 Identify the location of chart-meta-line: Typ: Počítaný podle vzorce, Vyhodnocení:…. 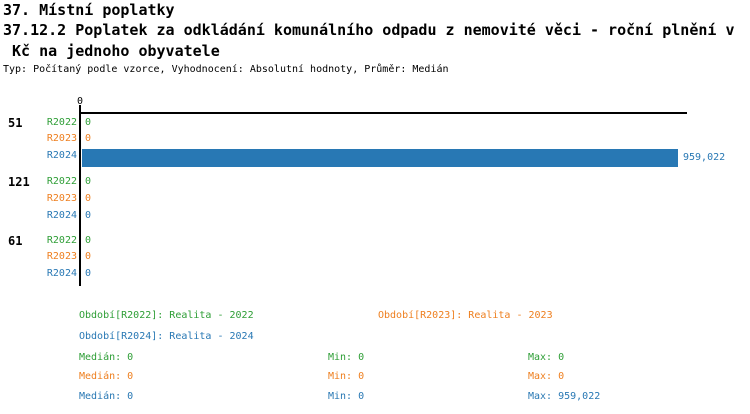
(226, 69).